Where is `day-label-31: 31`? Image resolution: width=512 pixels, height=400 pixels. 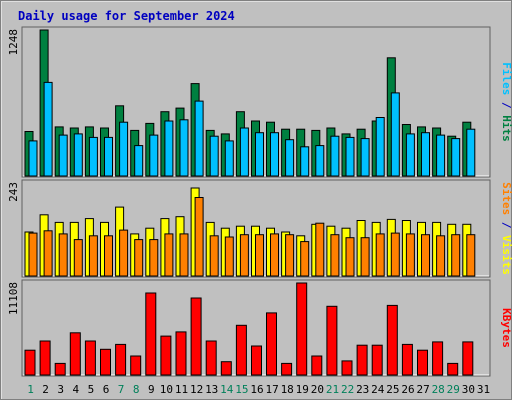 day-label-31: 31 is located at coordinates (483, 389).